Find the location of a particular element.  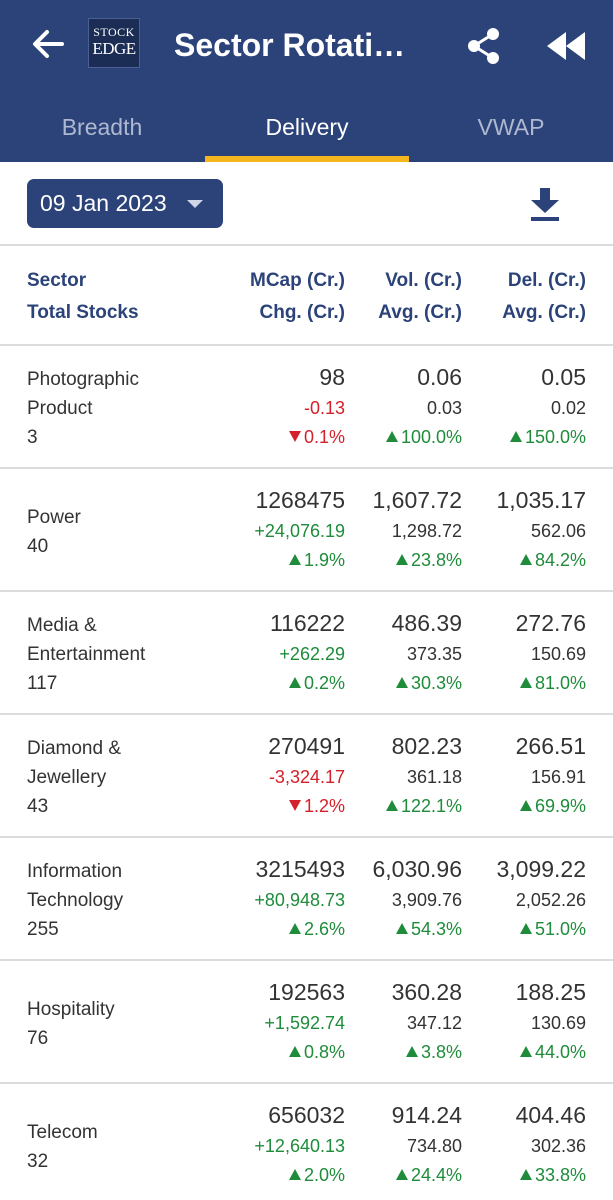

delivery-avg: 562.06 is located at coordinates (558, 531).